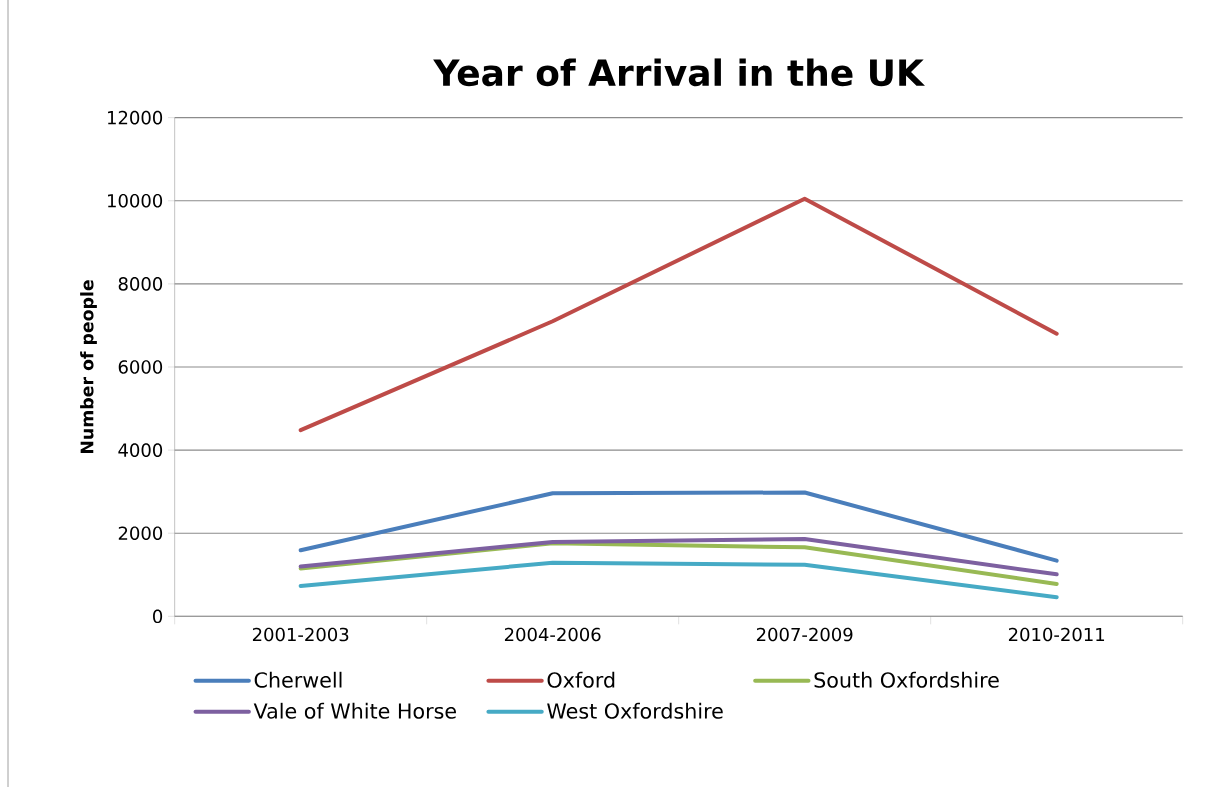  I want to click on y-tick-label: 0, so click(158, 616).